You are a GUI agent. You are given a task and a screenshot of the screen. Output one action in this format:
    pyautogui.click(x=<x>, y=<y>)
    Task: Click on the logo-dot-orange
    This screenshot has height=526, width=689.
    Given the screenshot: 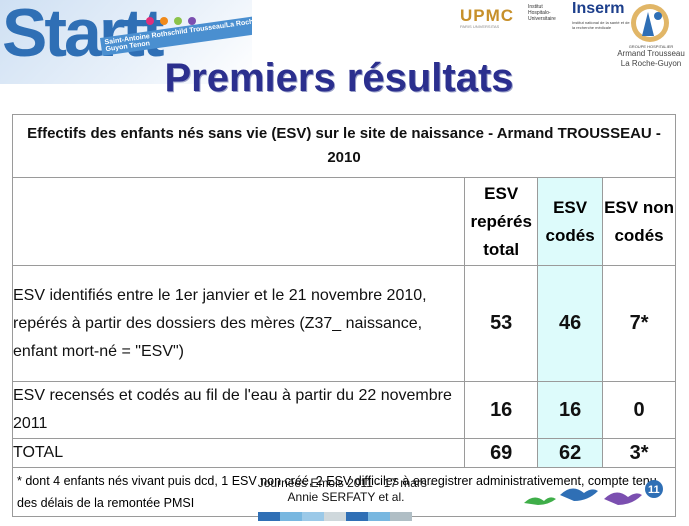 What is the action you would take?
    pyautogui.click(x=164, y=21)
    